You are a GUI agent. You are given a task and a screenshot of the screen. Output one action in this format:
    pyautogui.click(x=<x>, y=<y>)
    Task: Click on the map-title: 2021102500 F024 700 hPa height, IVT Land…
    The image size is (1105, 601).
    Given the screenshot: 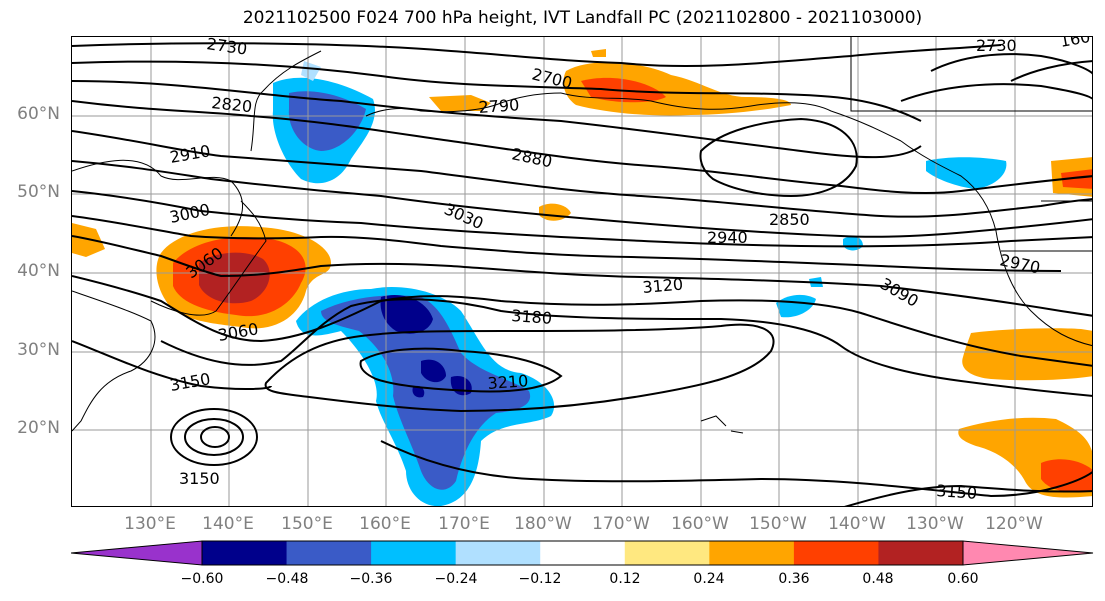 What is the action you would take?
    pyautogui.click(x=582, y=18)
    